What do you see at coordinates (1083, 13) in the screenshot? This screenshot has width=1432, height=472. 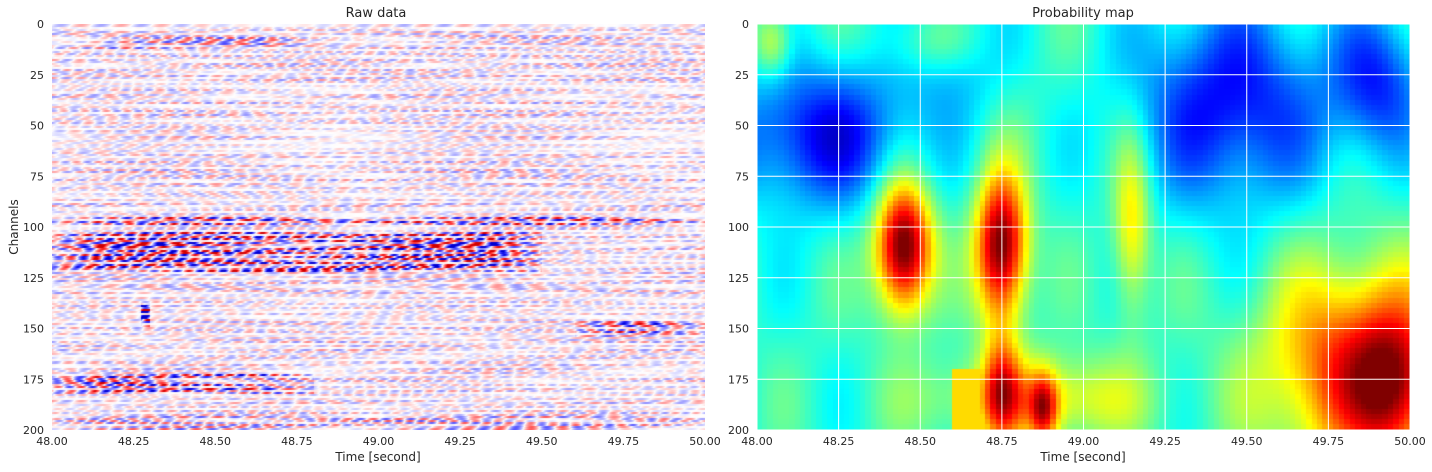 I see `chart-title: Probability map` at bounding box center [1083, 13].